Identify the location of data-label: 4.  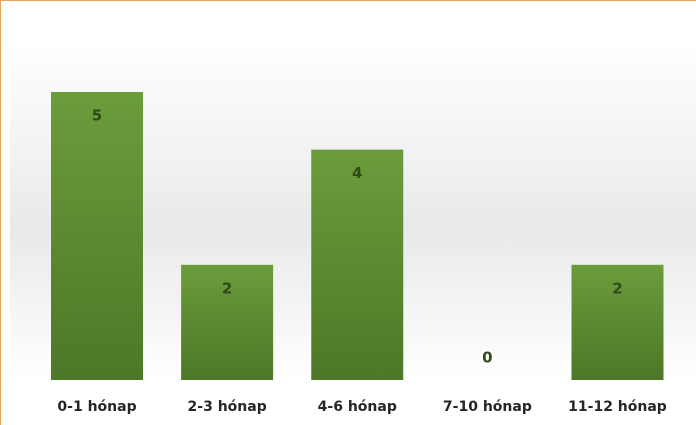
(357, 173).